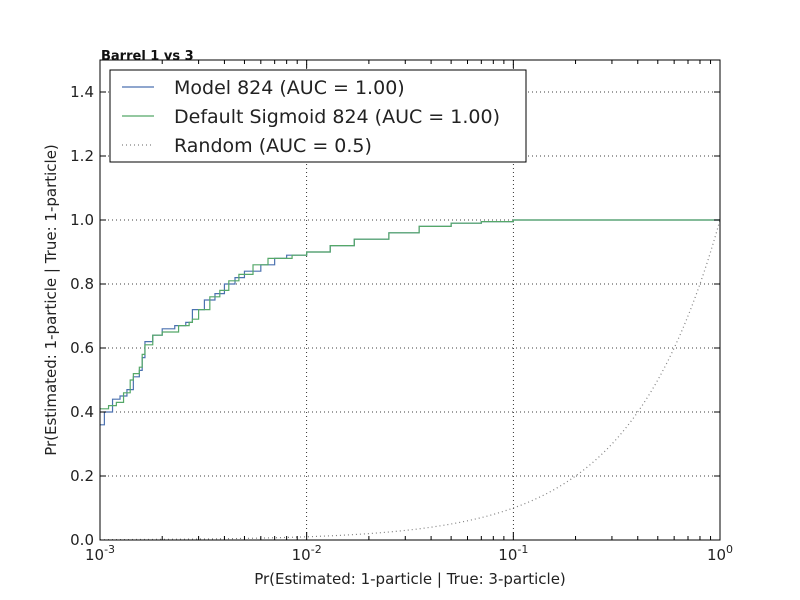  Describe the element at coordinates (82, 156) in the screenshot. I see `y-tick-label: 1.2` at that location.